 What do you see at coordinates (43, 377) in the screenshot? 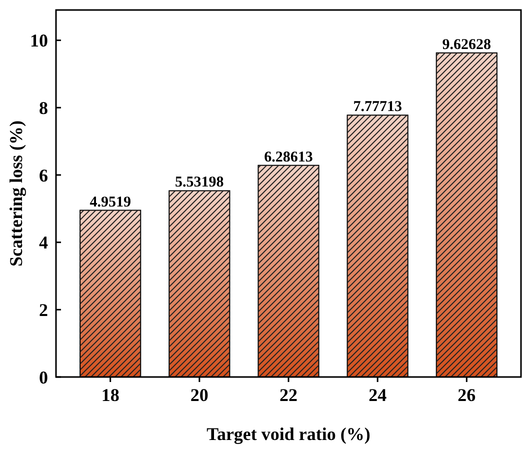
I see `y-tick-label: 0` at bounding box center [43, 377].